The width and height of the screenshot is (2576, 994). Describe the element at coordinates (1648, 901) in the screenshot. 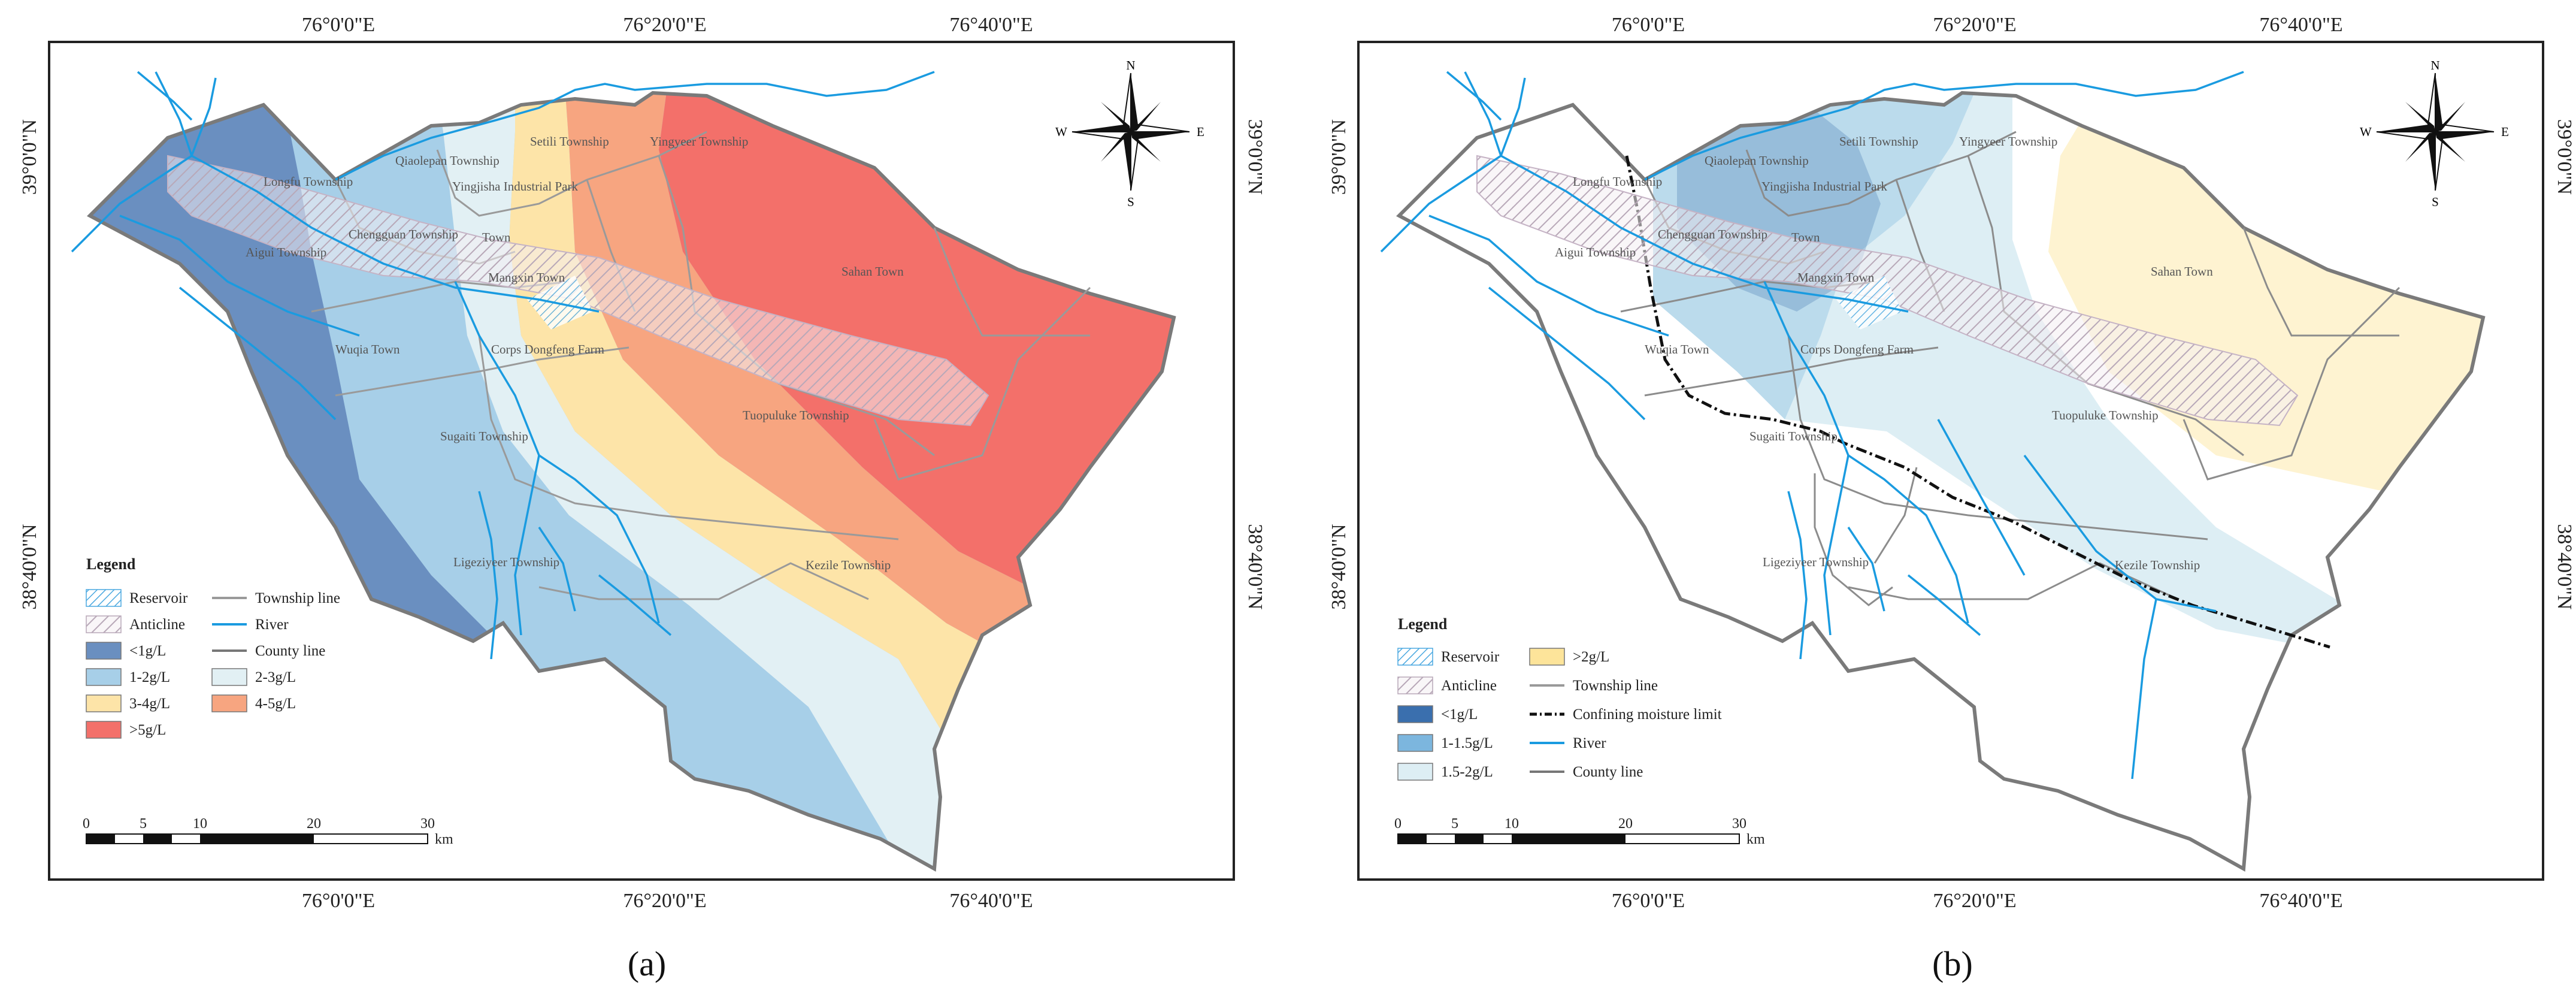

I see `bottom-lon-1: 76°0'0"E` at that location.